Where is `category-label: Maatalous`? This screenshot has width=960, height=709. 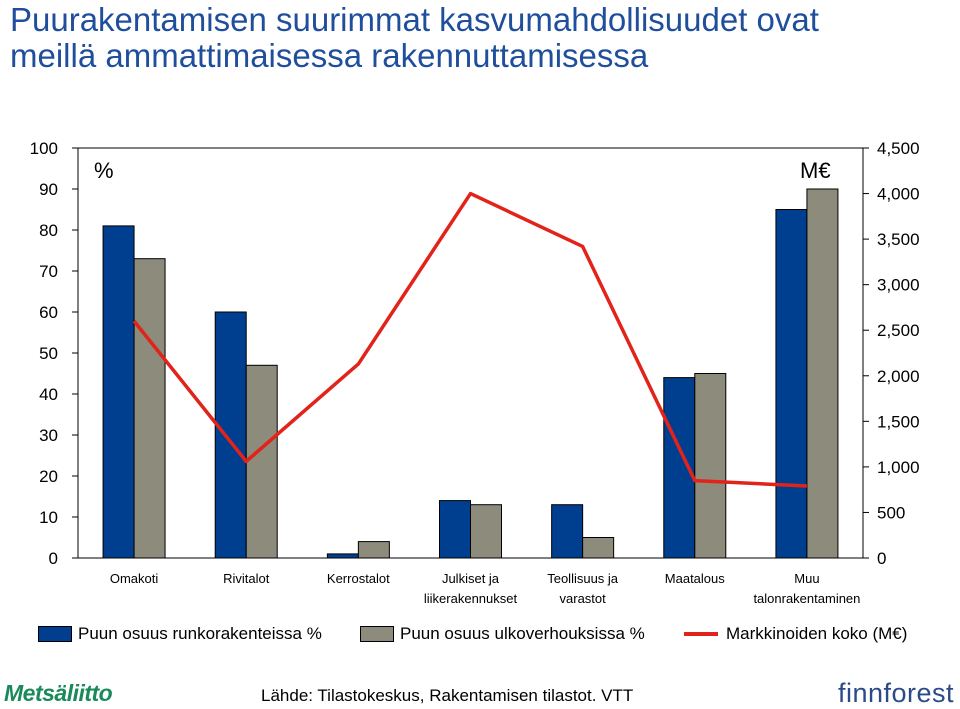
category-label: Maatalous is located at coordinates (695, 578).